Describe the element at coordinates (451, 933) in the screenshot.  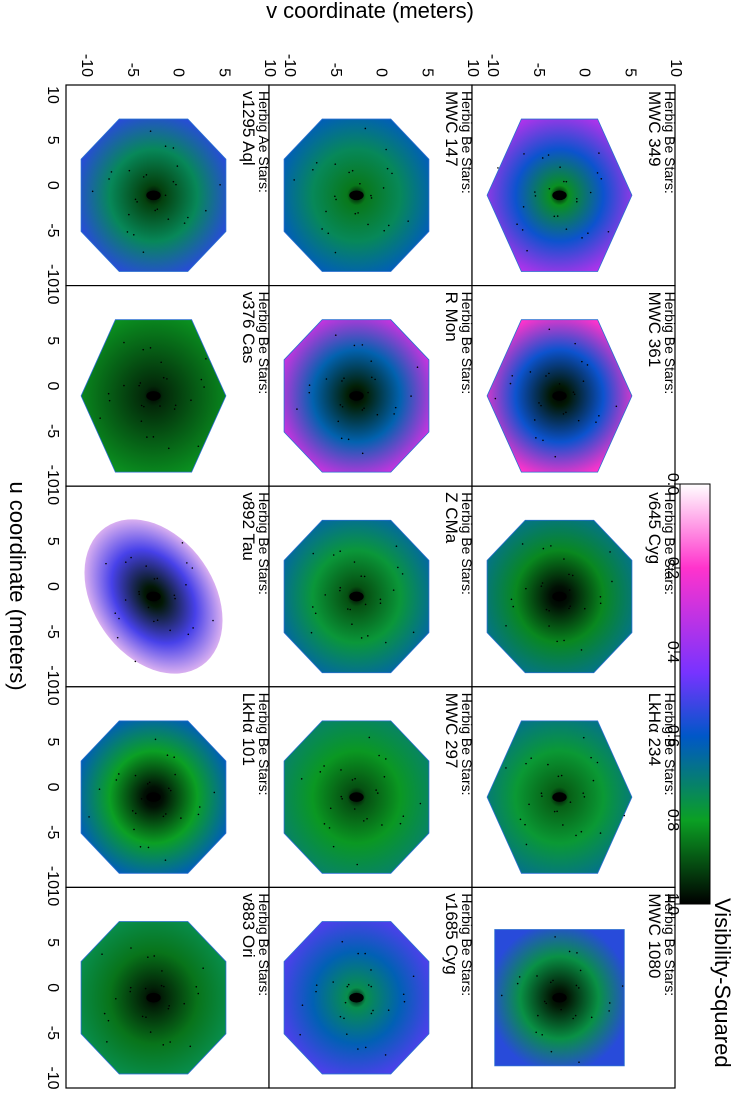
I see `panel-label-star: v1685 Cyg` at that location.